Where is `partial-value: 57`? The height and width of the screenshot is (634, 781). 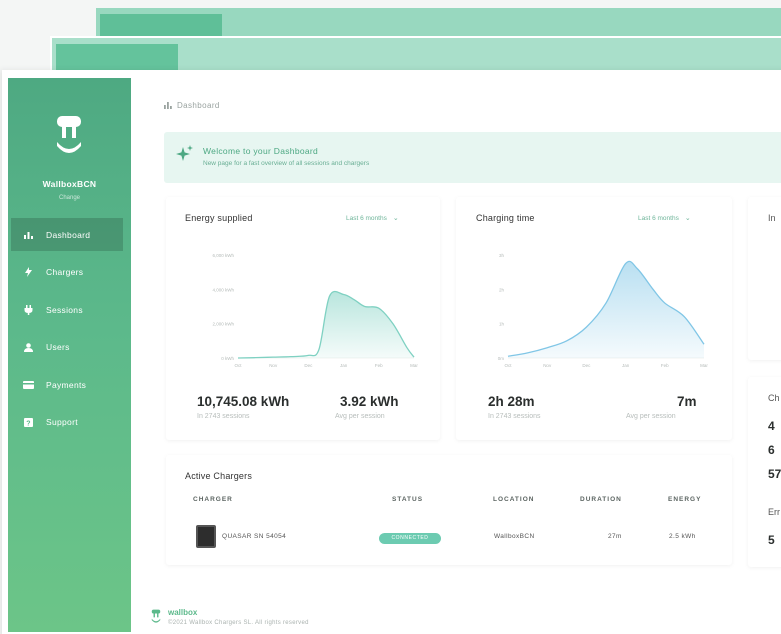 partial-value: 57 is located at coordinates (774, 474).